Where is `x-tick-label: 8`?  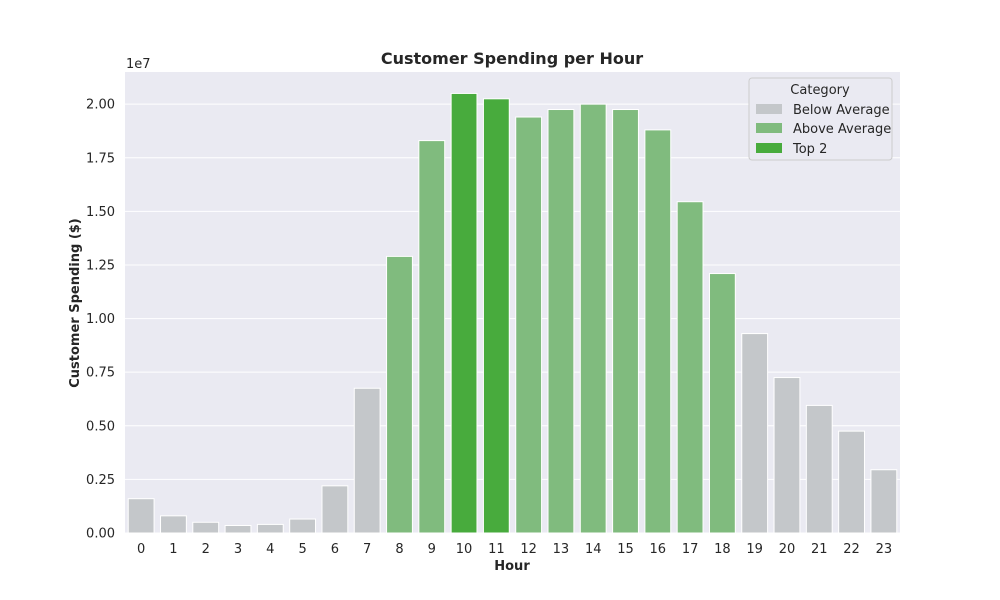 x-tick-label: 8 is located at coordinates (399, 549).